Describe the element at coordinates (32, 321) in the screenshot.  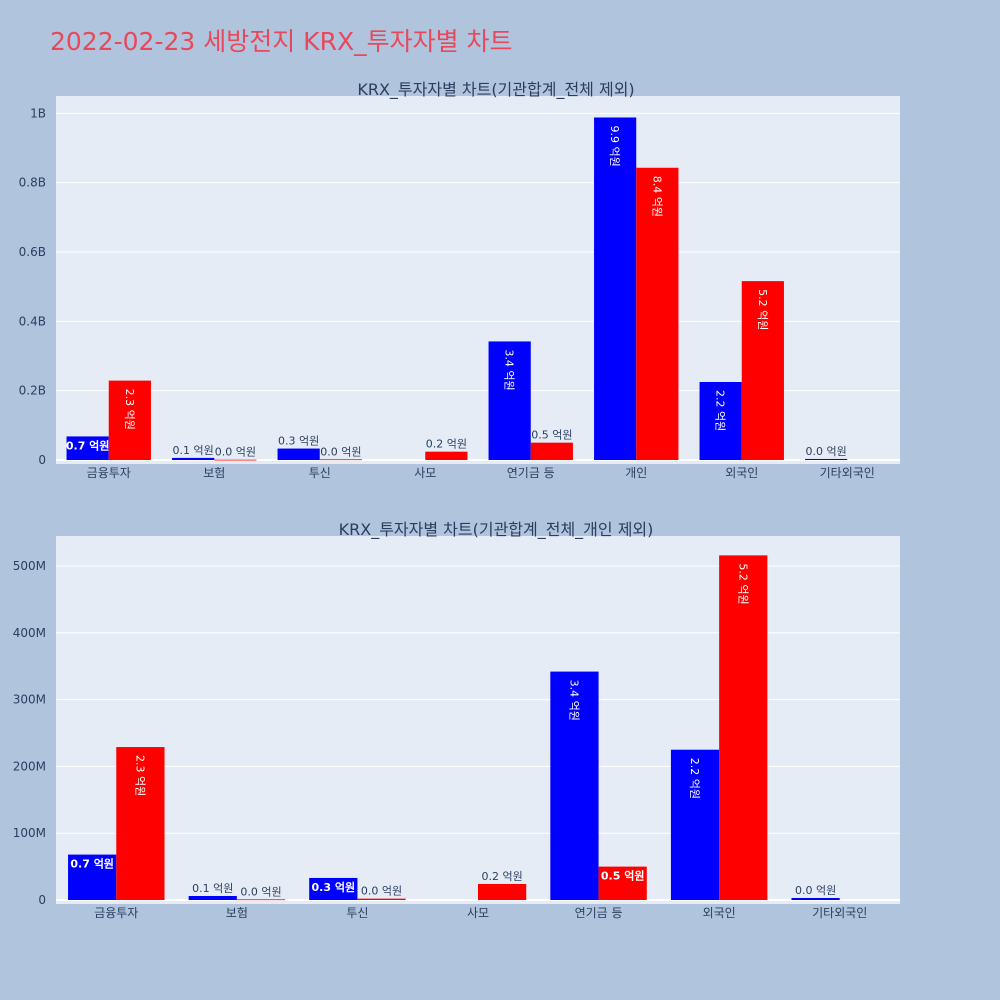
I see `y-tick-label: 0.4B` at that location.